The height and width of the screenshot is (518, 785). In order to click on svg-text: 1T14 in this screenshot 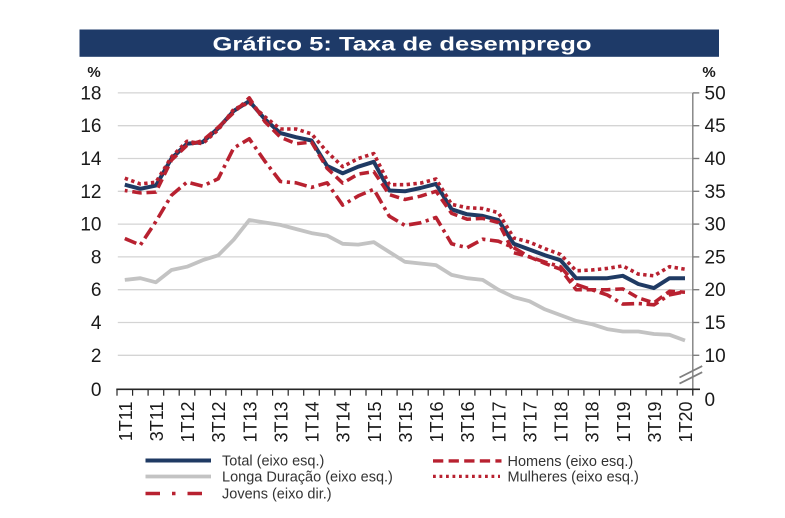, I will do `click(313, 422)`.